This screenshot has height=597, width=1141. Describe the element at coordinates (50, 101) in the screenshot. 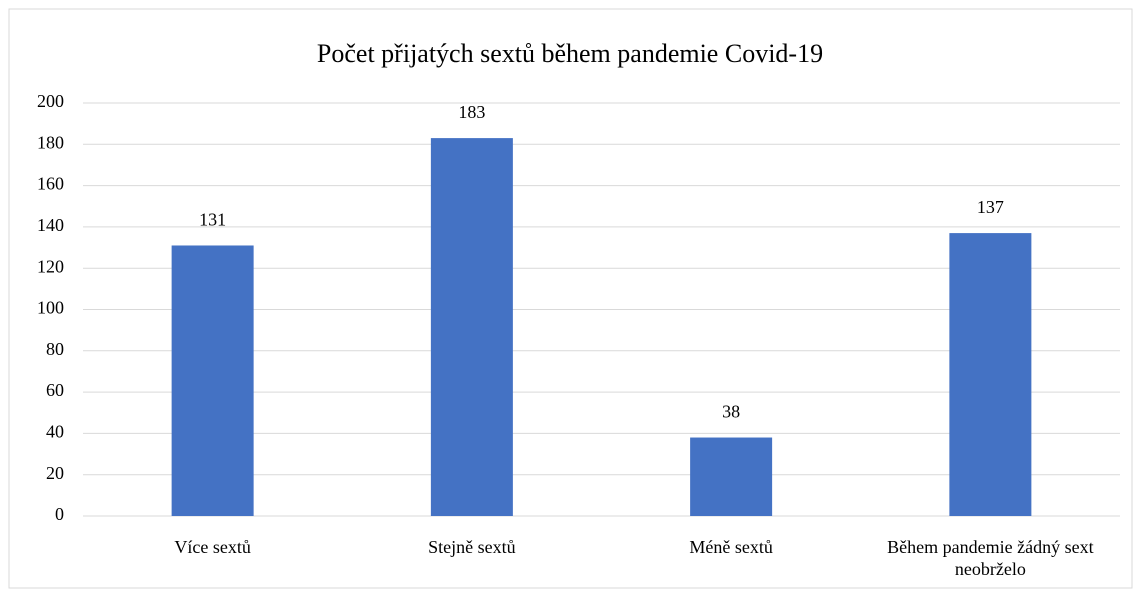

I see `y-tick-label: 200` at that location.